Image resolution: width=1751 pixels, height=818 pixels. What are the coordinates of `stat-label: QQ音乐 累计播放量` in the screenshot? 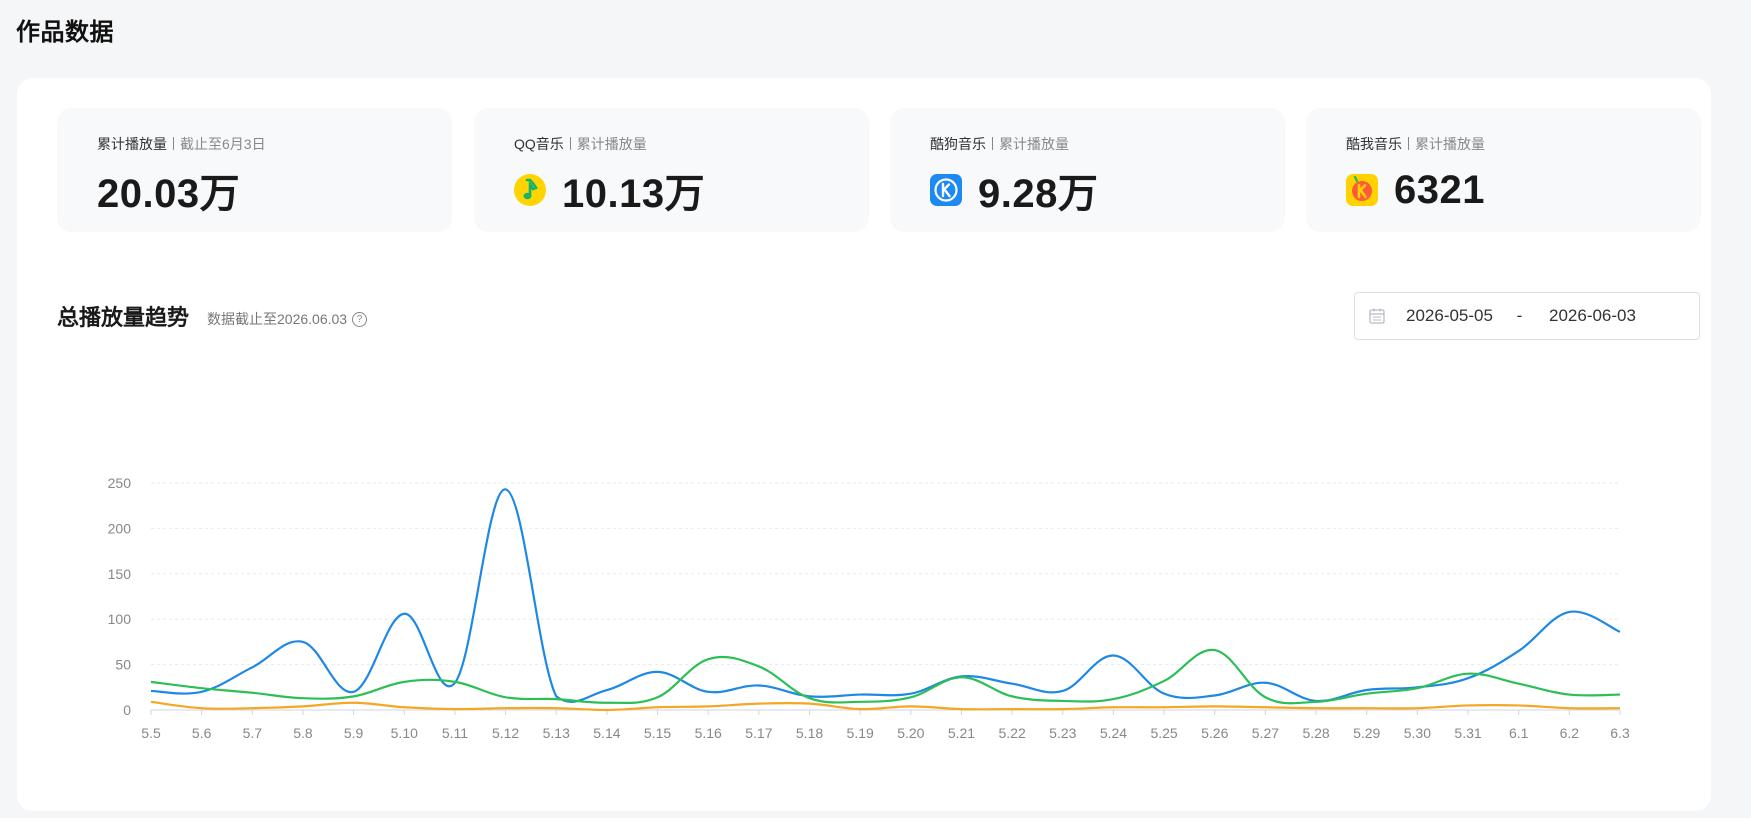 It's located at (580, 144).